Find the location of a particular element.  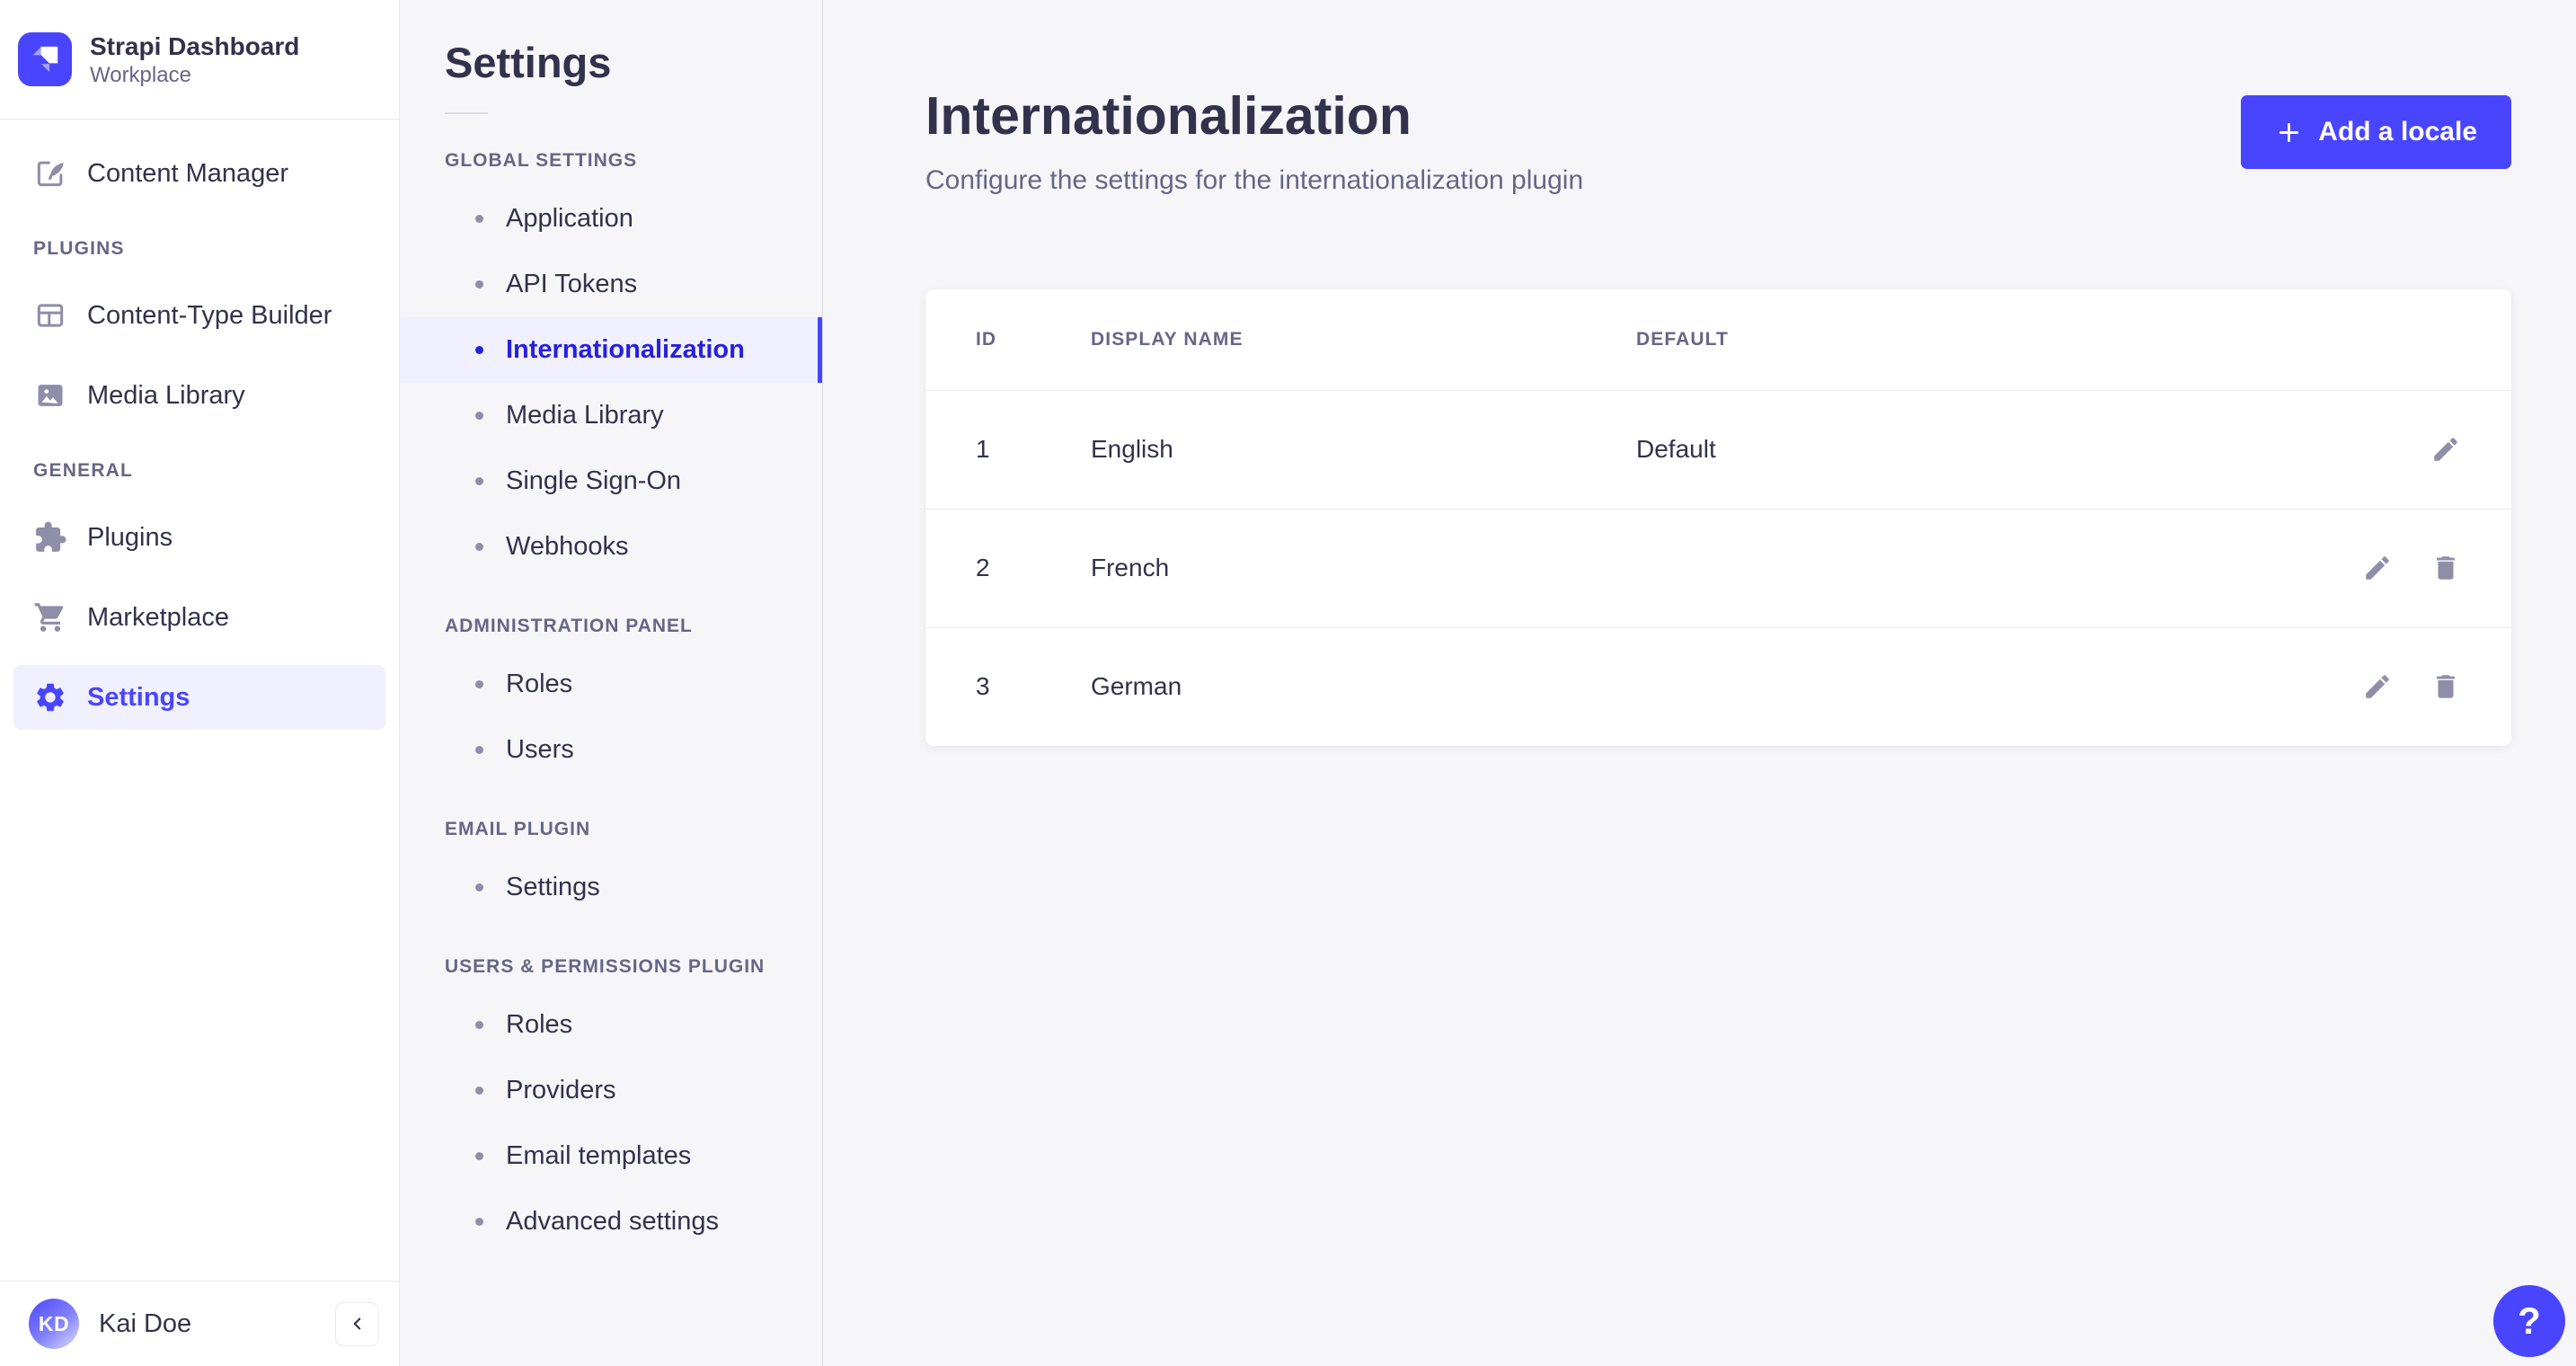

sidebar-item-marketplace: Marketplace is located at coordinates (199, 617).